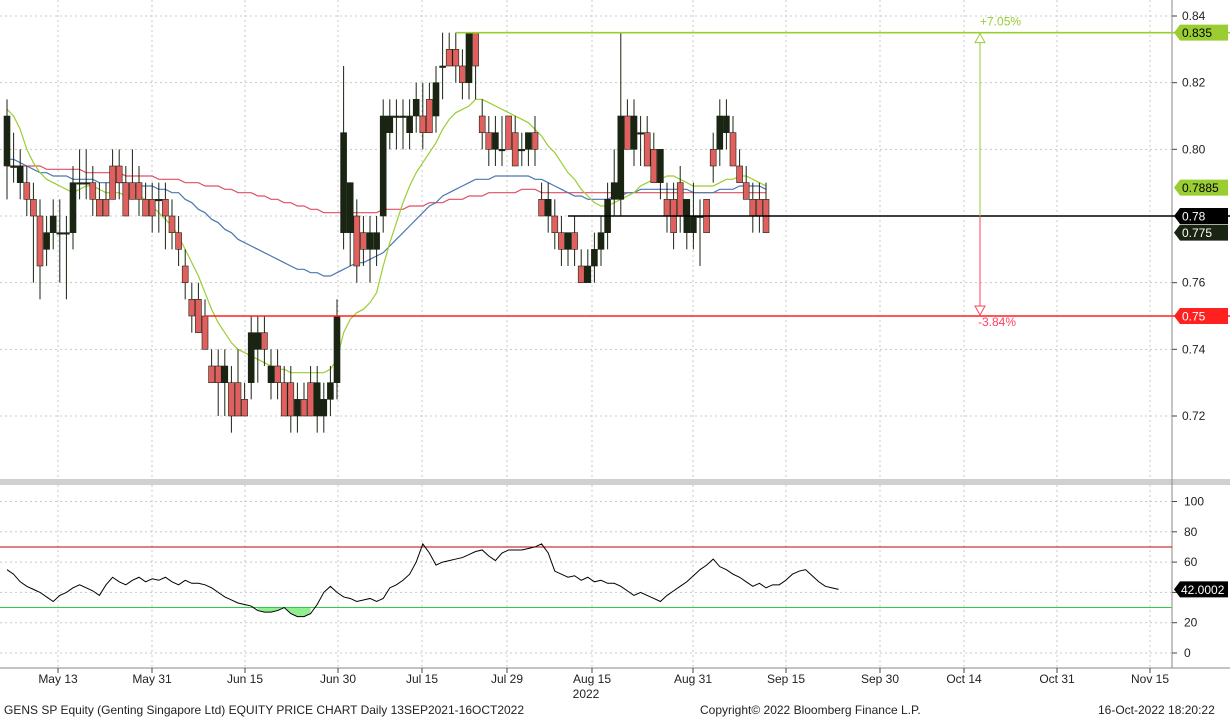 Image resolution: width=1230 pixels, height=721 pixels. I want to click on rsi-tag, so click(1201, 589).